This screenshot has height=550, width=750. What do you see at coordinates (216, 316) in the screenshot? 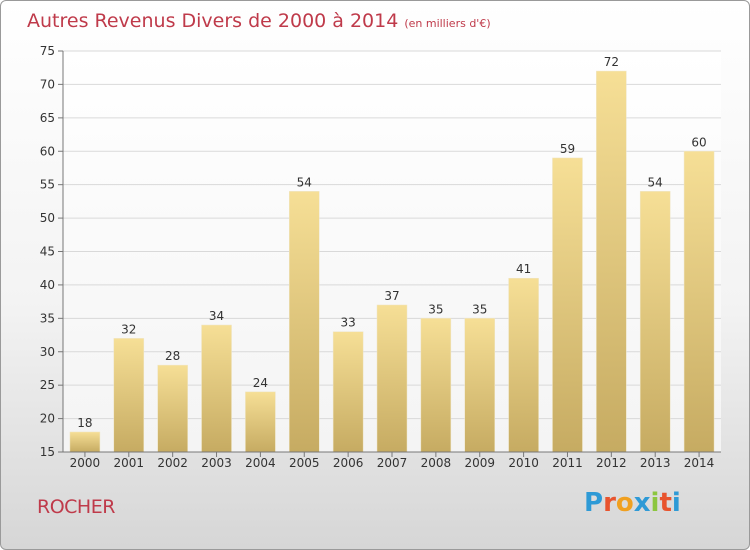
I see `data-label-2003: 34` at bounding box center [216, 316].